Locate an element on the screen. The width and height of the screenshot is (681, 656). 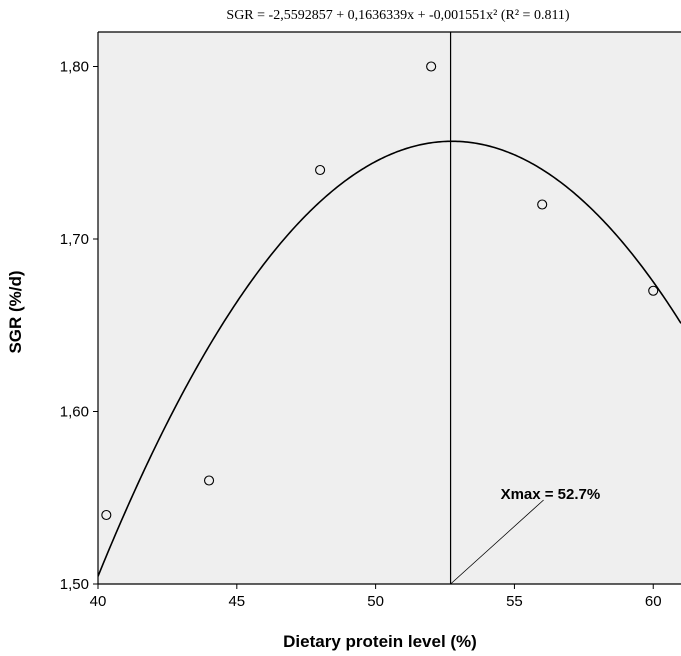
x-tick-label: 45 is located at coordinates (236, 601).